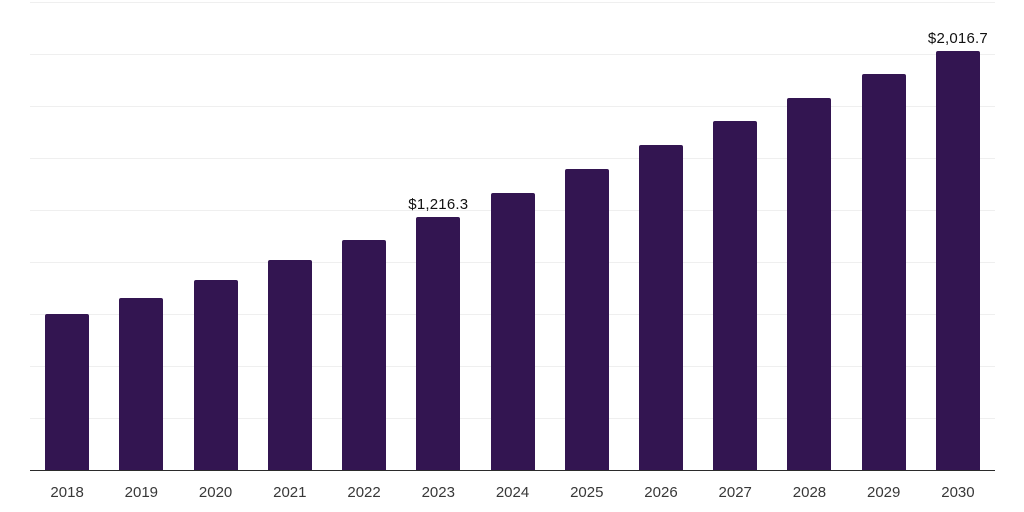 The width and height of the screenshot is (1024, 512). What do you see at coordinates (884, 492) in the screenshot?
I see `x-tick-label-2029: 2029` at bounding box center [884, 492].